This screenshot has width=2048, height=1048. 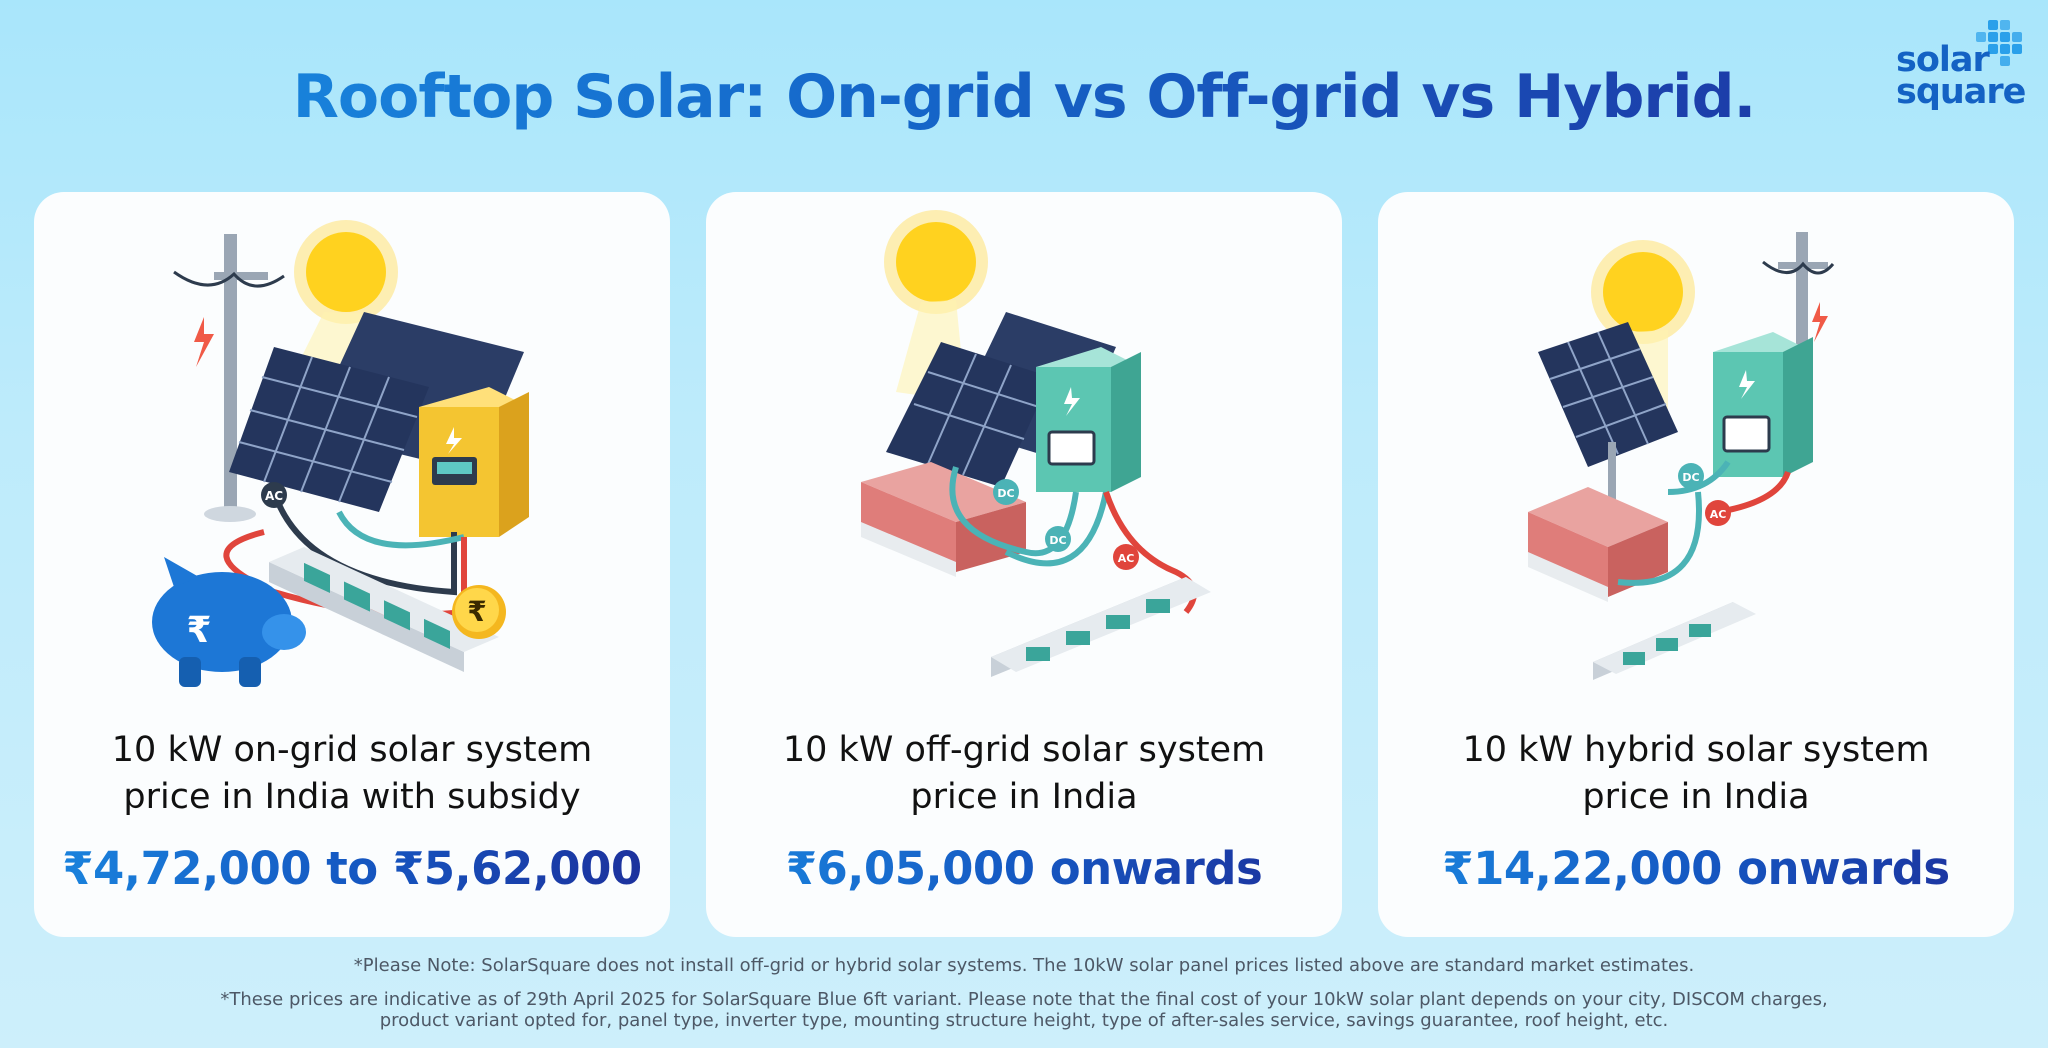 What do you see at coordinates (1690, 477) in the screenshot?
I see `dc-label: DC` at bounding box center [1690, 477].